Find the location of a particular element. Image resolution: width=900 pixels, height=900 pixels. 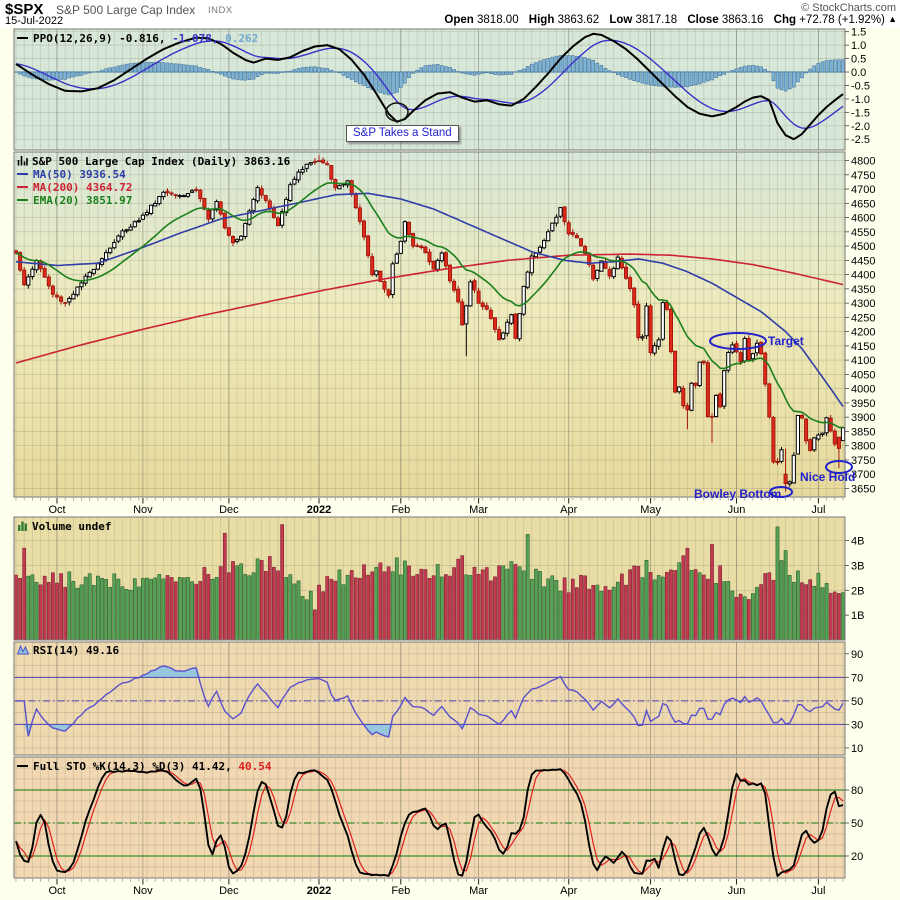

svg-text: 50 is located at coordinates (857, 702).